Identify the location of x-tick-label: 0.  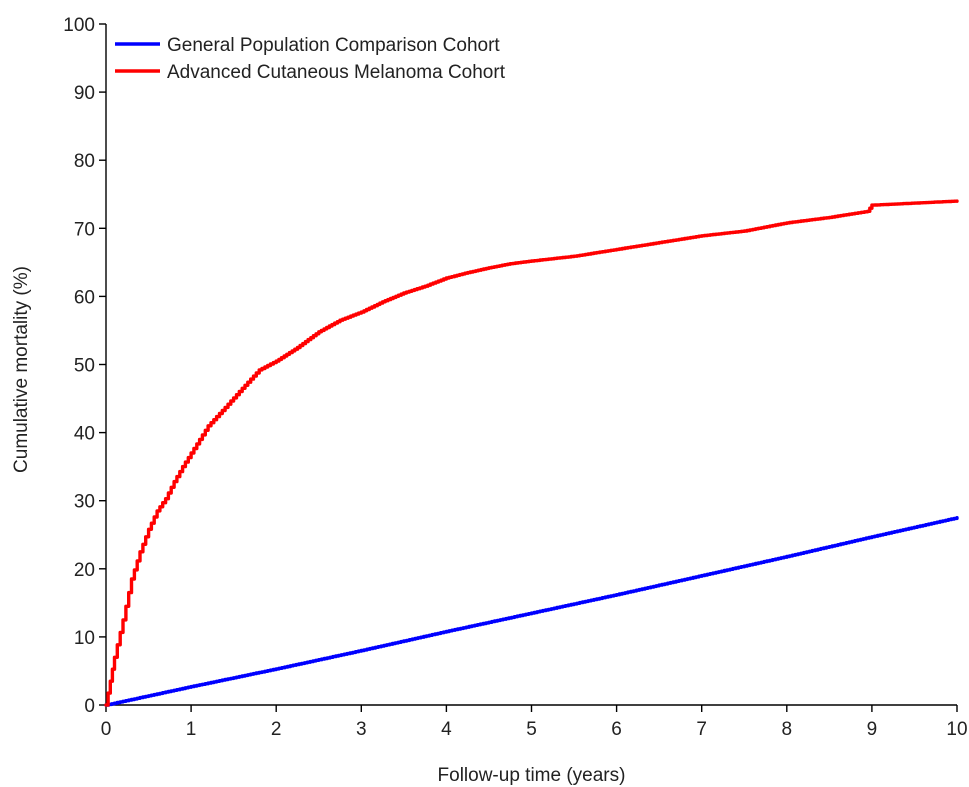
(106, 729).